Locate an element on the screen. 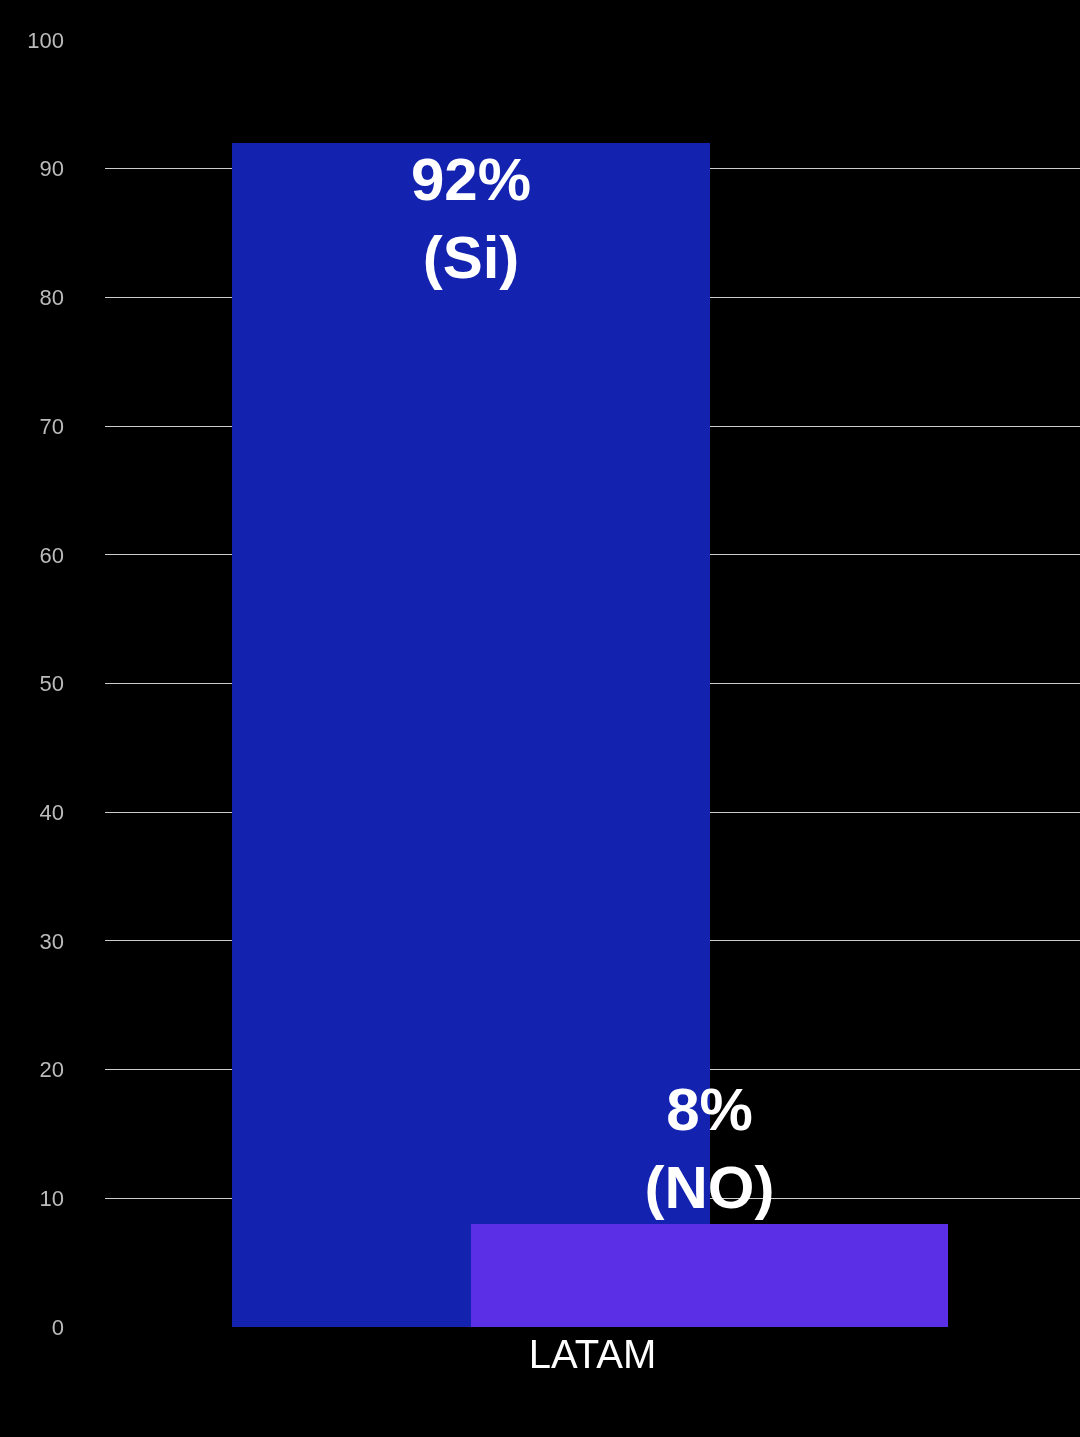 The height and width of the screenshot is (1437, 1080). y-tick-label: 80 is located at coordinates (51, 298).